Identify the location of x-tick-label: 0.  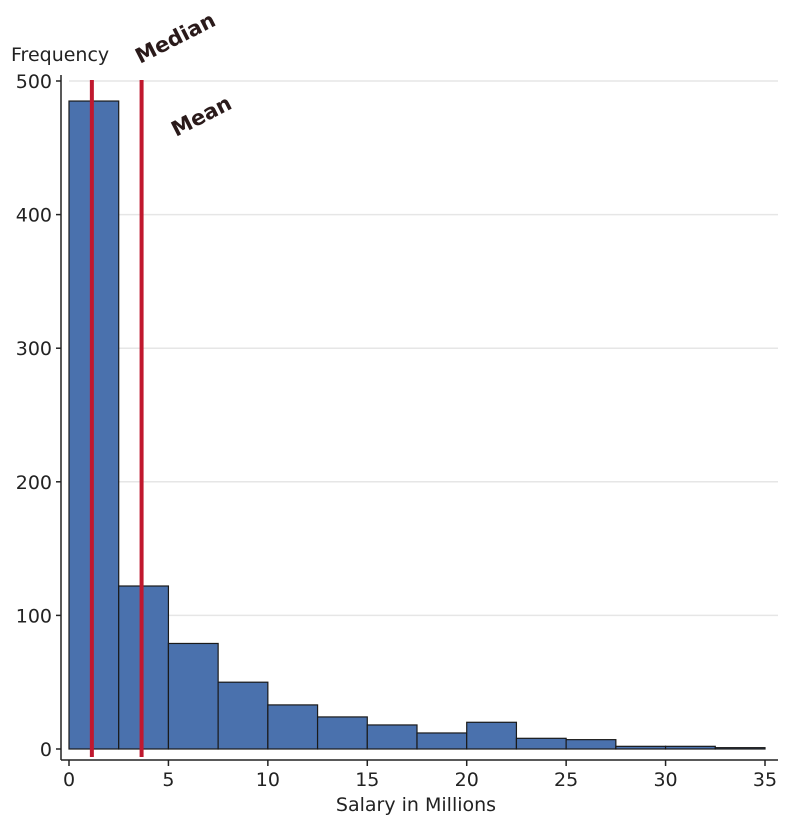
(69, 780).